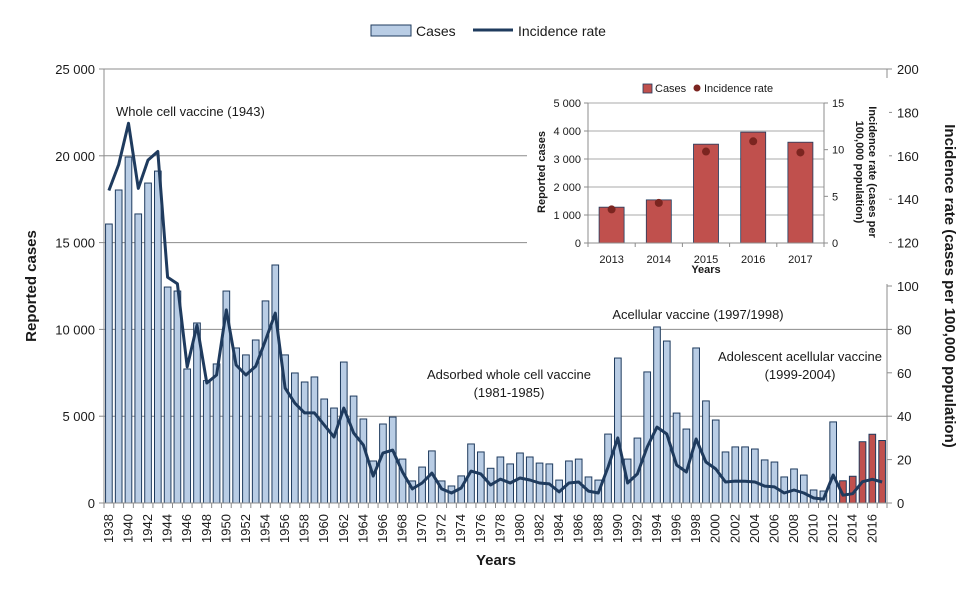  I want to click on y2-tick-label: 0, so click(900, 503).